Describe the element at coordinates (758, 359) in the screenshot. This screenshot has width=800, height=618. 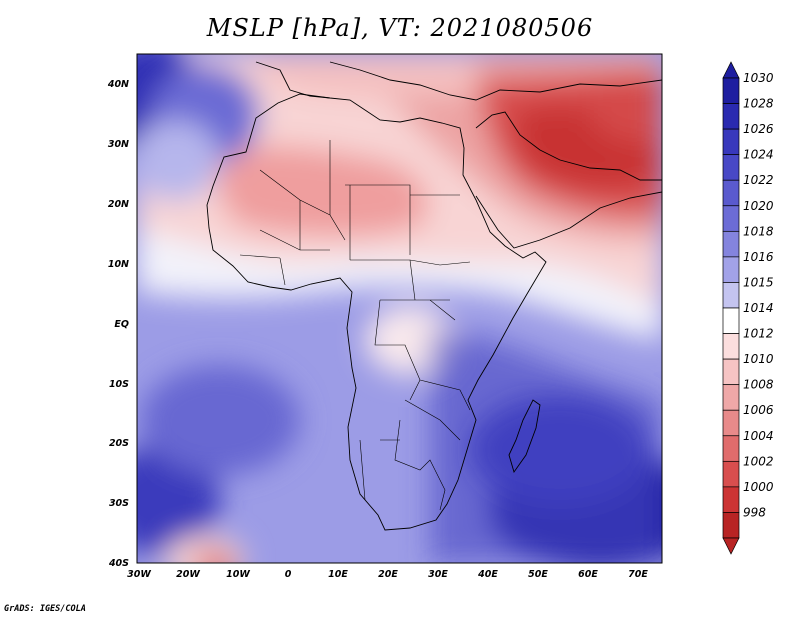
I see `colorbar-label: 1010` at that location.